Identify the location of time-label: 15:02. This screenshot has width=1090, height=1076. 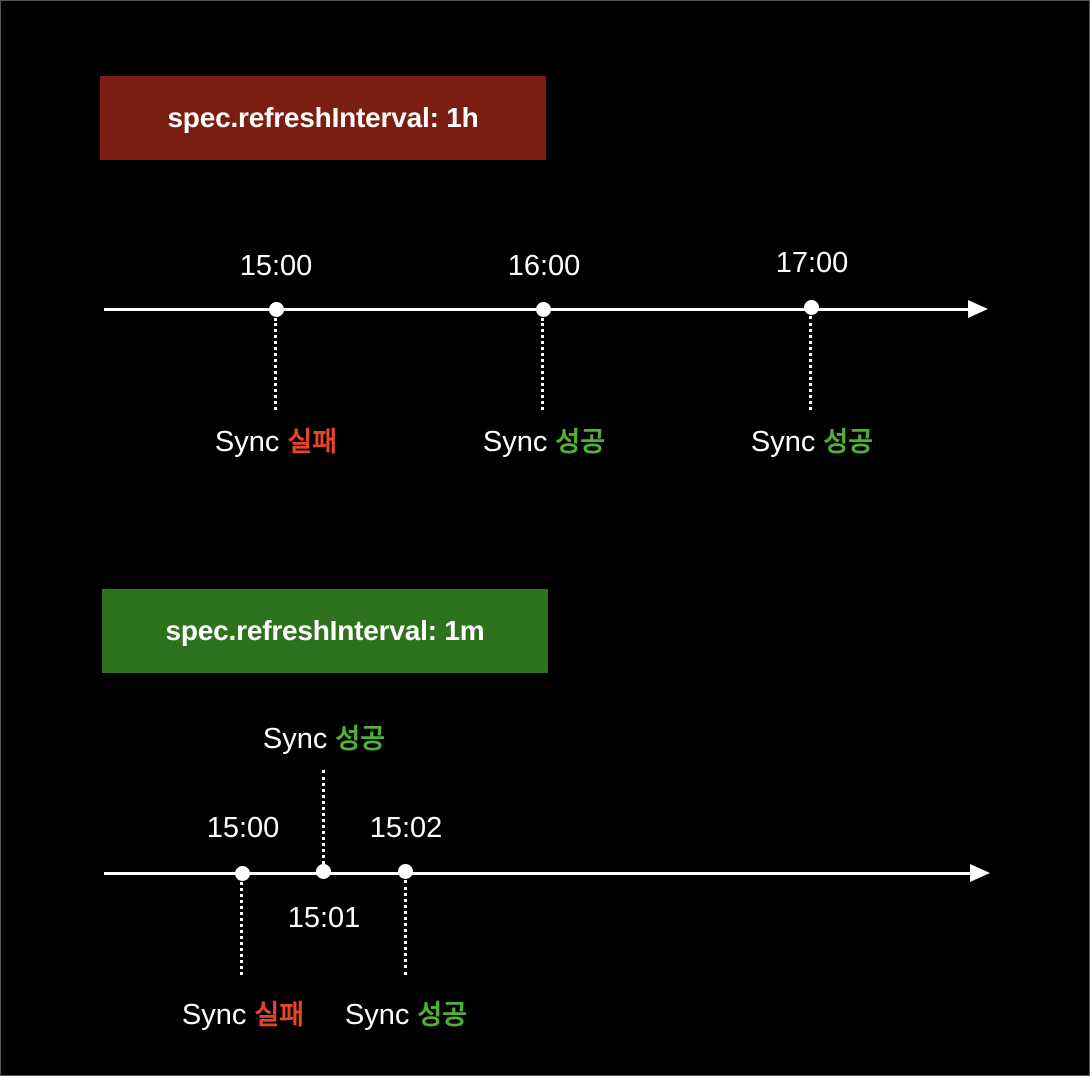
(406, 828).